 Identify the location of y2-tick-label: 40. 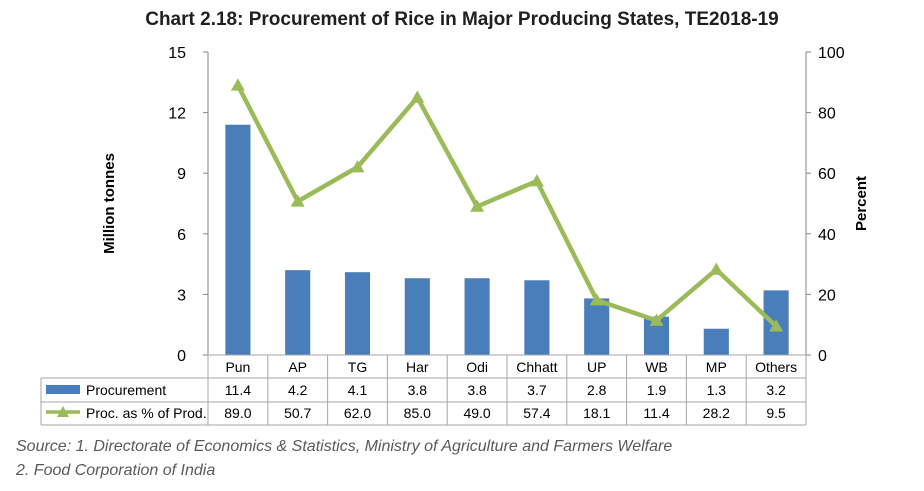
(827, 235).